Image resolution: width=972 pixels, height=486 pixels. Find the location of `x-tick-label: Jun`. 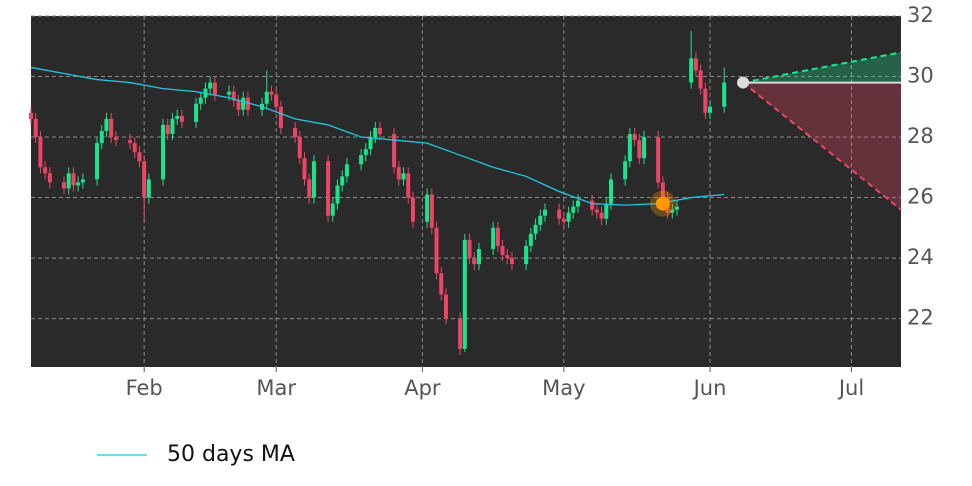

x-tick-label: Jun is located at coordinates (709, 388).